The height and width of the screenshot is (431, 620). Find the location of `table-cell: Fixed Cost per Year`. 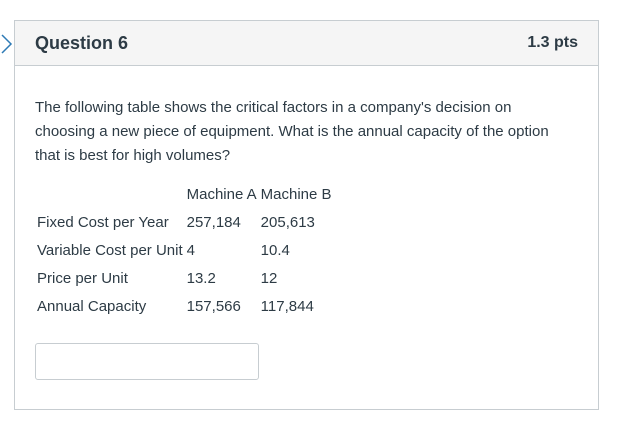

table-cell: Fixed Cost per Year is located at coordinates (103, 222).